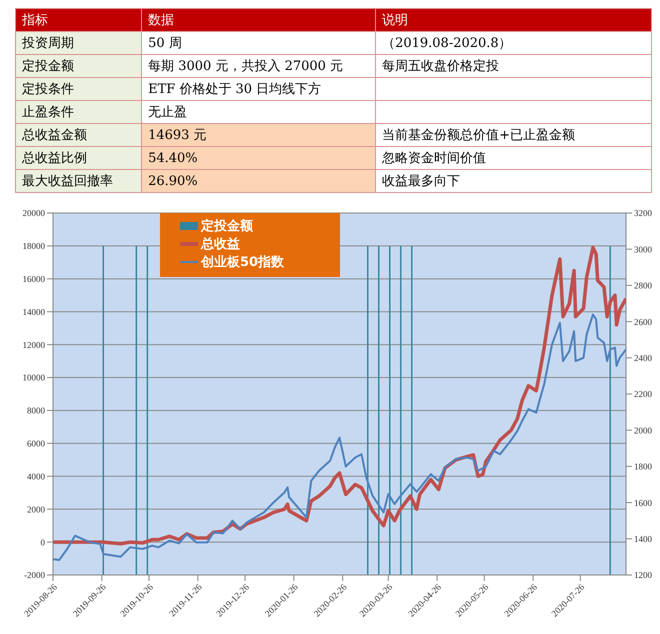  What do you see at coordinates (34, 377) in the screenshot?
I see `y-tick-label: 10000` at bounding box center [34, 377].